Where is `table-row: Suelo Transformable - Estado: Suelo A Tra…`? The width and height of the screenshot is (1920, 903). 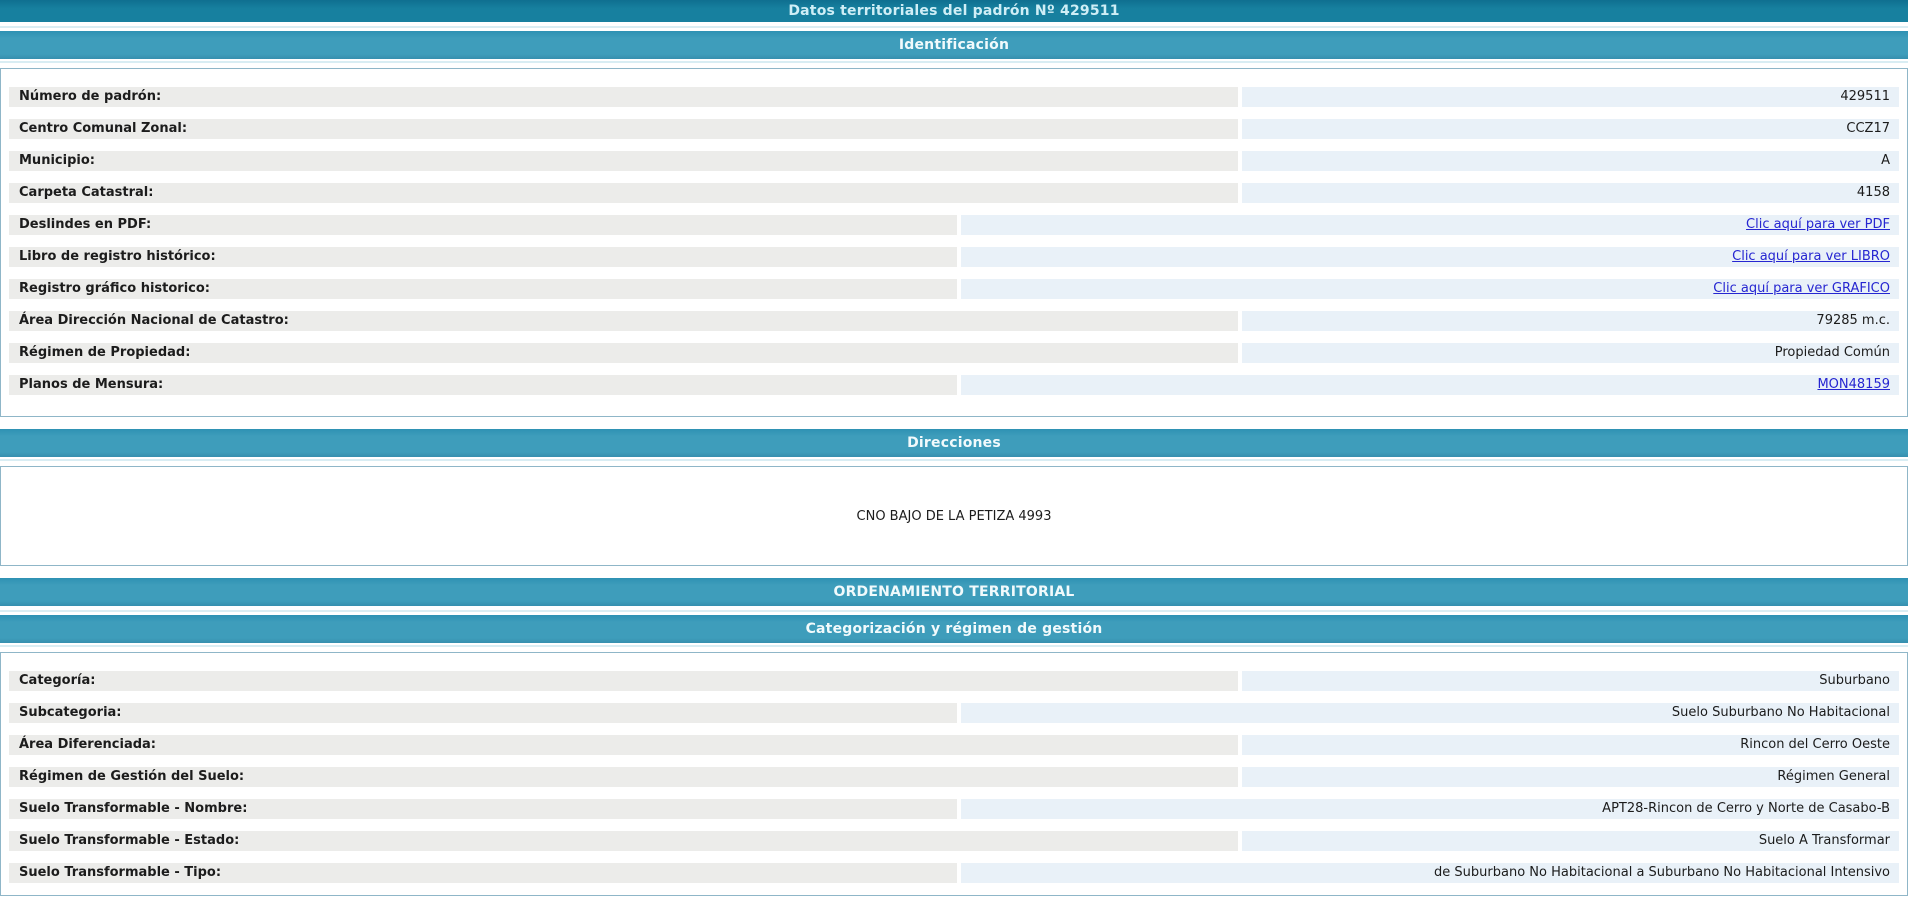 table-row: Suelo Transformable - Estado: Suelo A Tra… is located at coordinates (954, 841).